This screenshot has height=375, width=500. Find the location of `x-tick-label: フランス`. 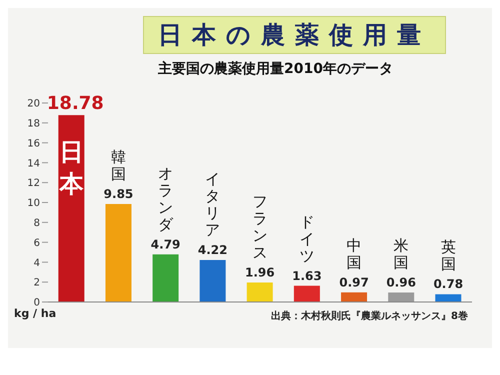

x-tick-label: フランス is located at coordinates (260, 227).